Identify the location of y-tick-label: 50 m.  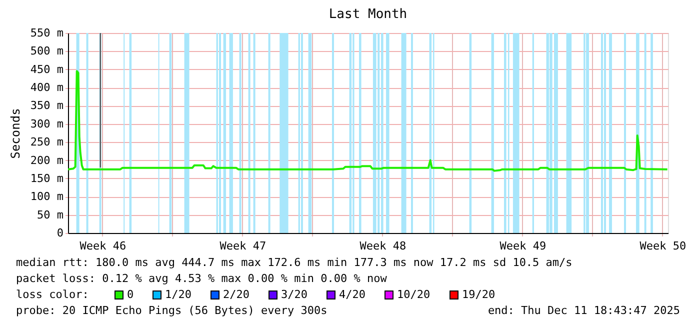
(50, 215).